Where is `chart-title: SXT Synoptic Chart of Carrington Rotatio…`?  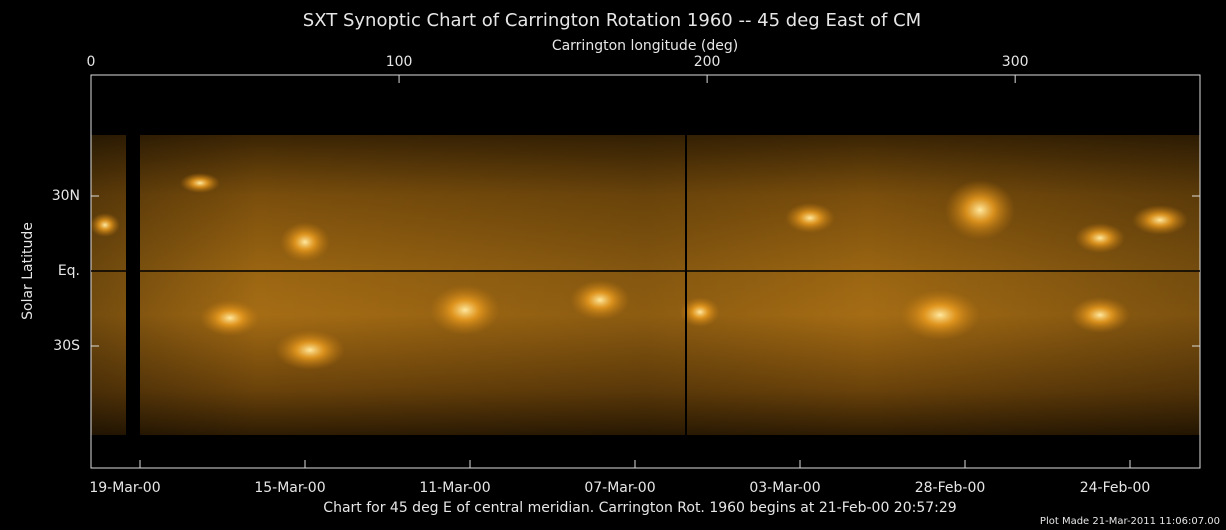 chart-title: SXT Synoptic Chart of Carrington Rotatio… is located at coordinates (612, 20).